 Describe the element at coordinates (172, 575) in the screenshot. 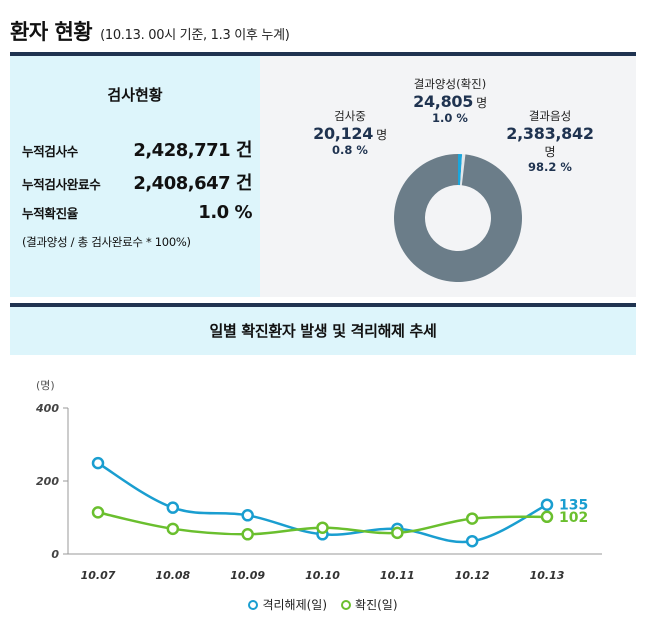

I see `x-tick-label: 10.08` at that location.